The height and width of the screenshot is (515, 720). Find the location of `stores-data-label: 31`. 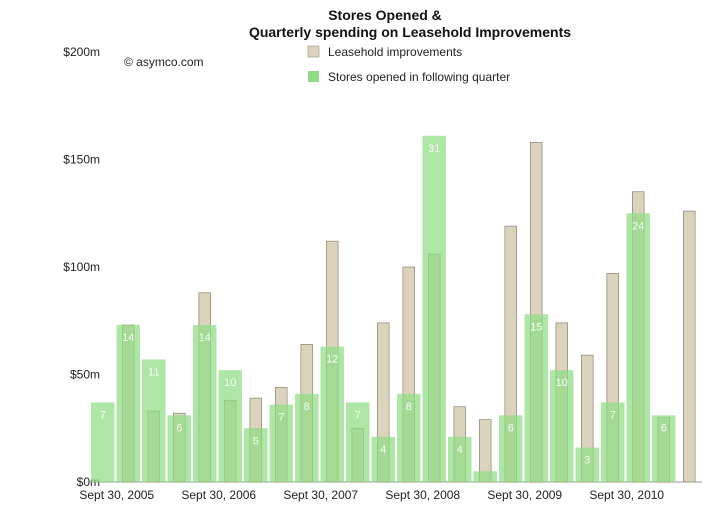

stores-data-label: 31 is located at coordinates (434, 149).